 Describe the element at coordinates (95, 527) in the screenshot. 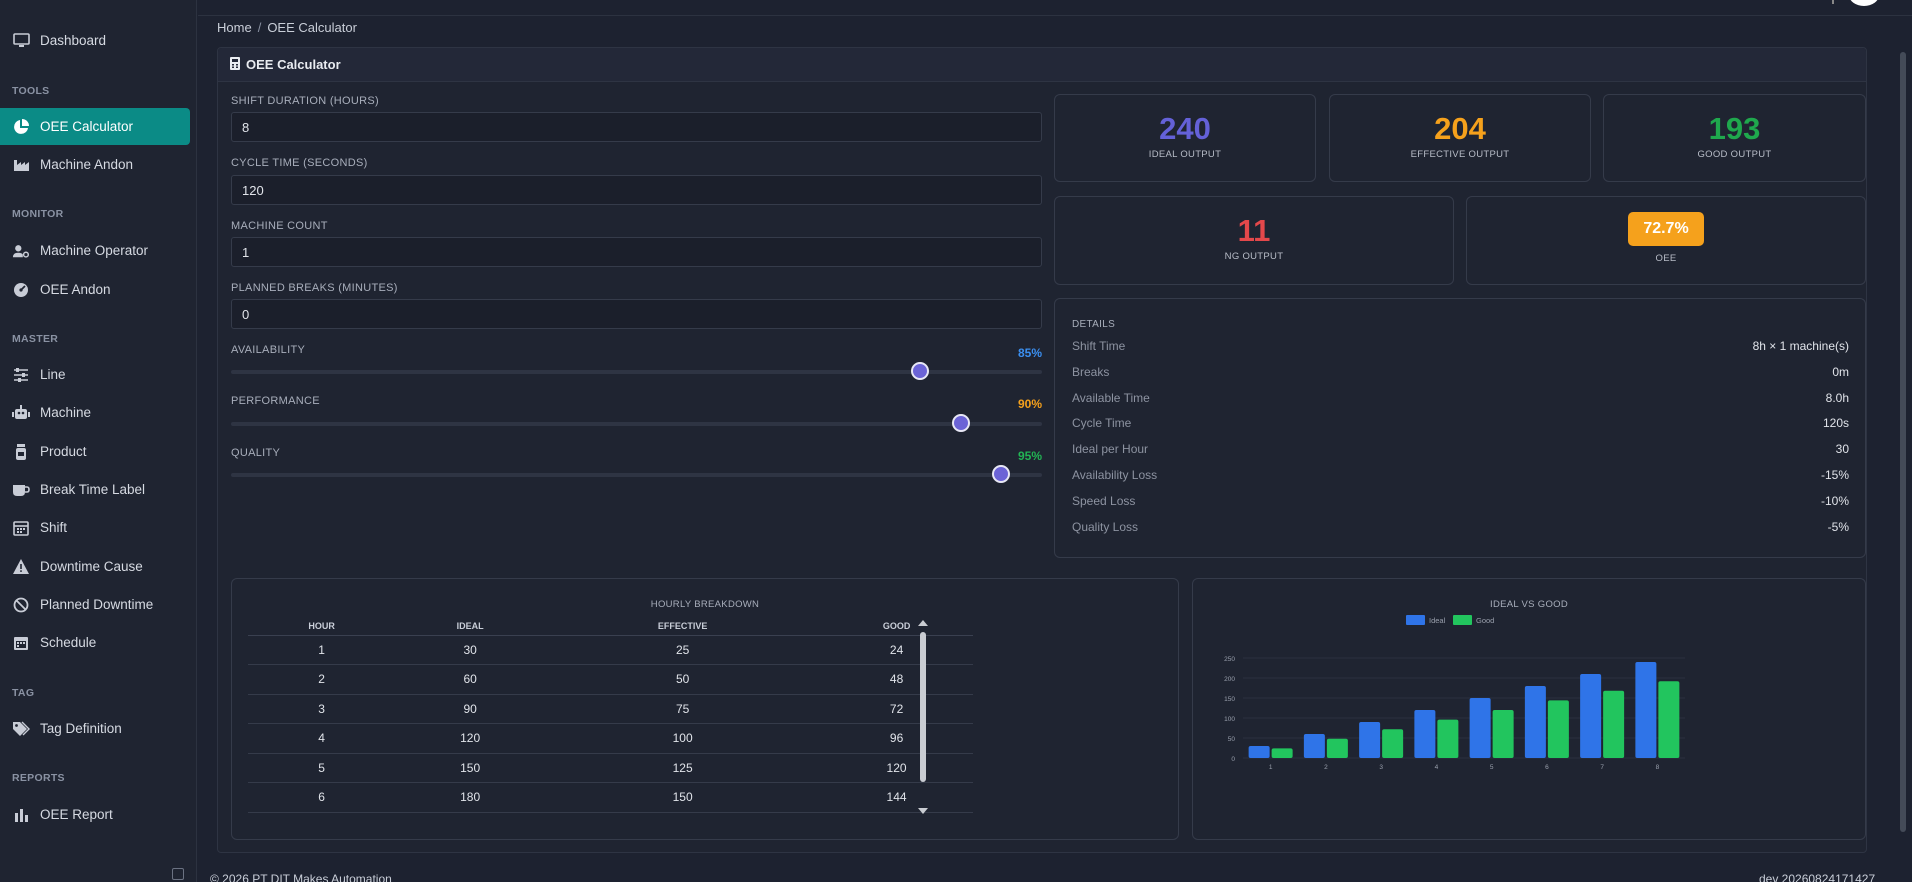

I see `sidebar-item-shift: Shift` at that location.